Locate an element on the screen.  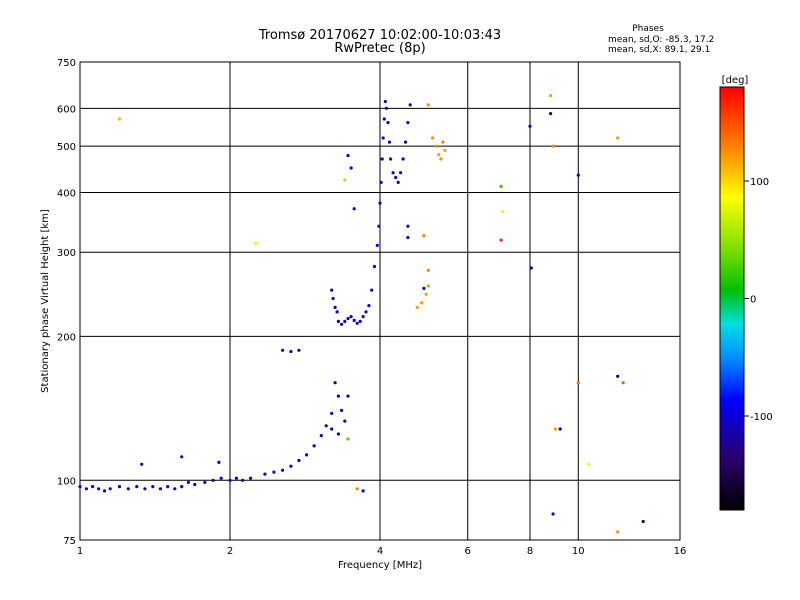
x-tick-label: 2 is located at coordinates (230, 551).